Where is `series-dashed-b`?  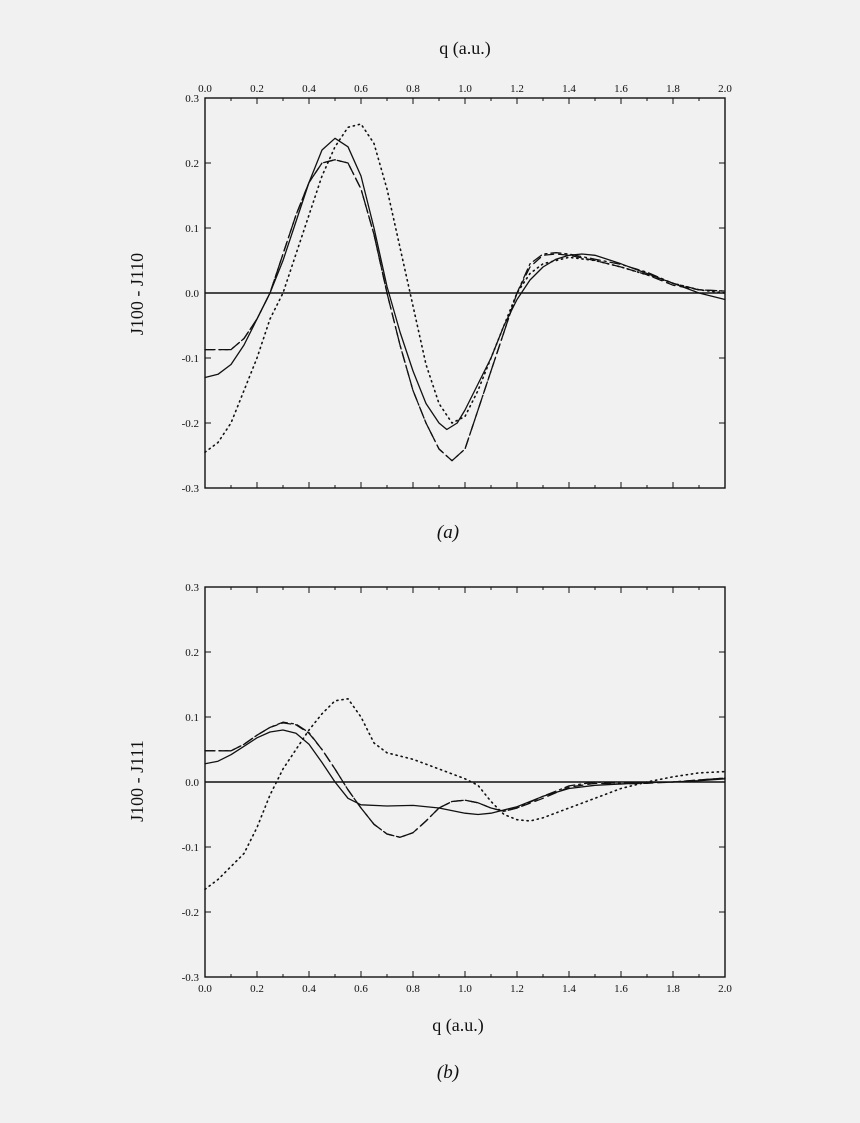
series-dashed-b is located at coordinates (465, 780).